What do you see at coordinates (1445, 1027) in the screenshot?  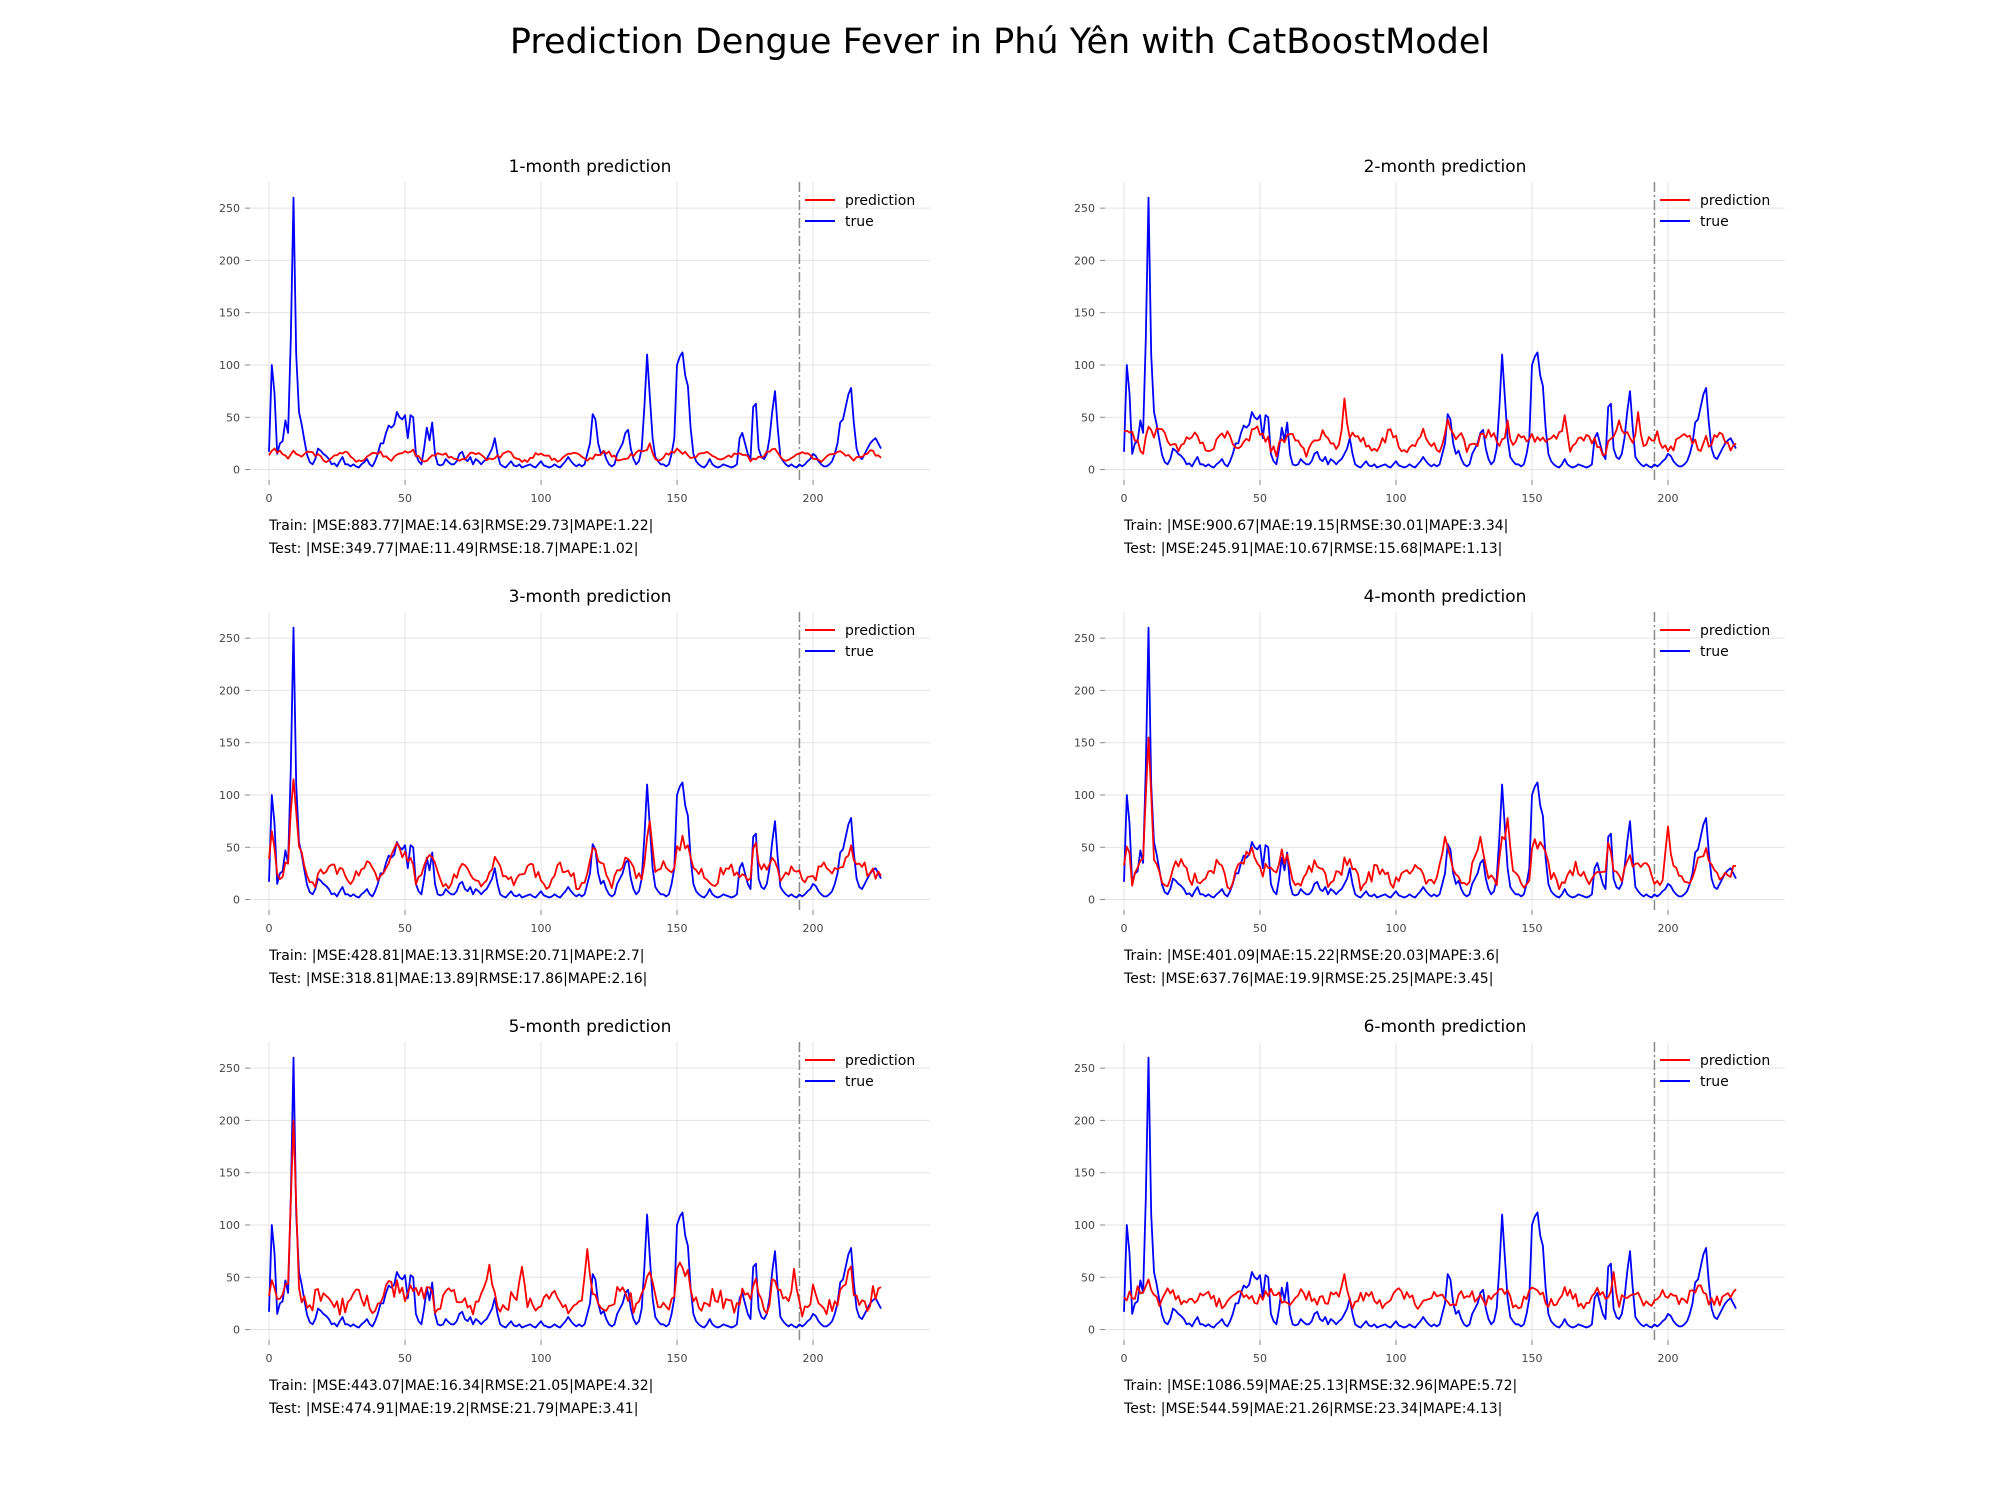 I see `panel-title: 6-month prediction` at bounding box center [1445, 1027].